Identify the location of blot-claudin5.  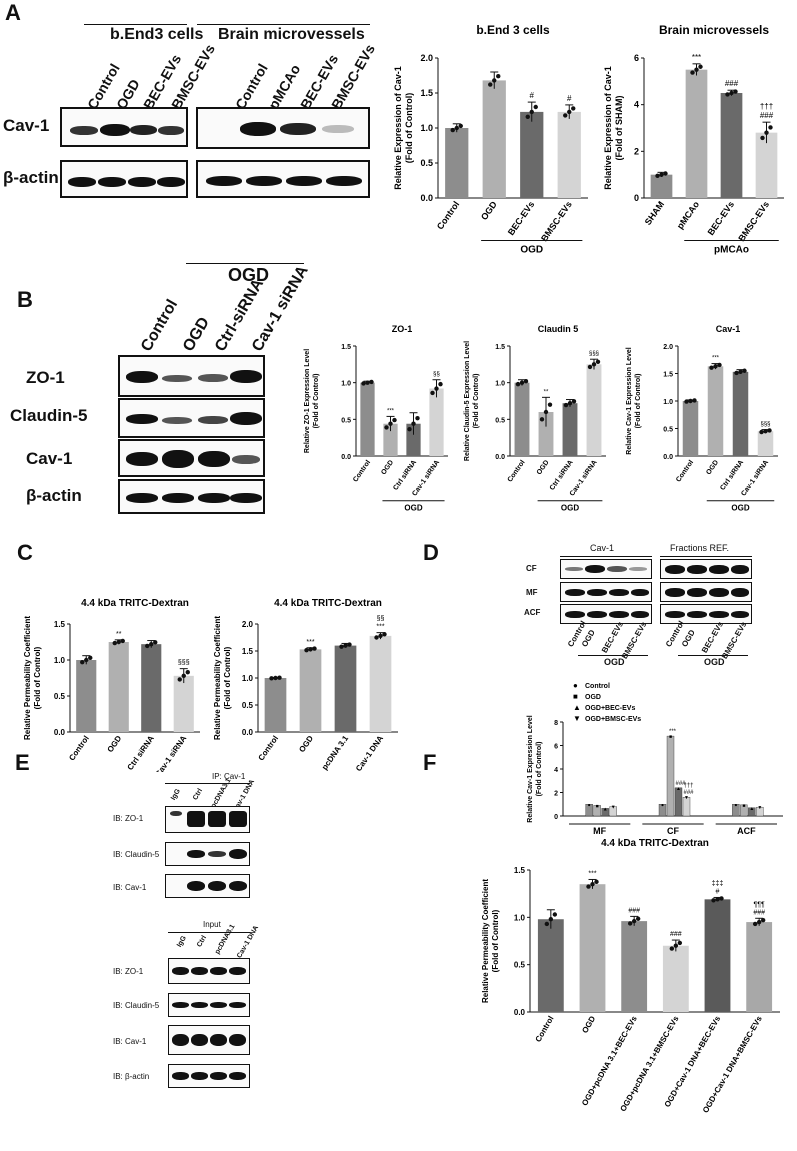
(191, 418).